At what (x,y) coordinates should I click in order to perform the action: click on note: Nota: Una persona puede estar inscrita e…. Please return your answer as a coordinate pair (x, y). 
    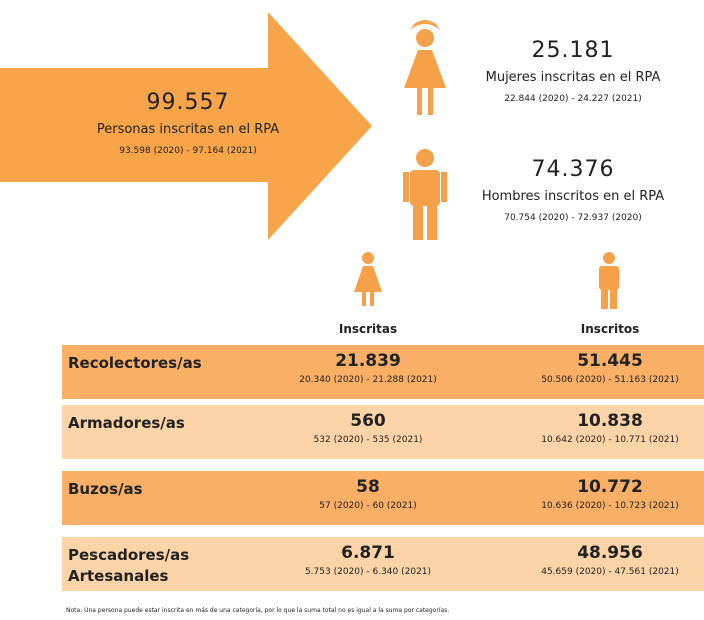
    Looking at the image, I should click on (258, 610).